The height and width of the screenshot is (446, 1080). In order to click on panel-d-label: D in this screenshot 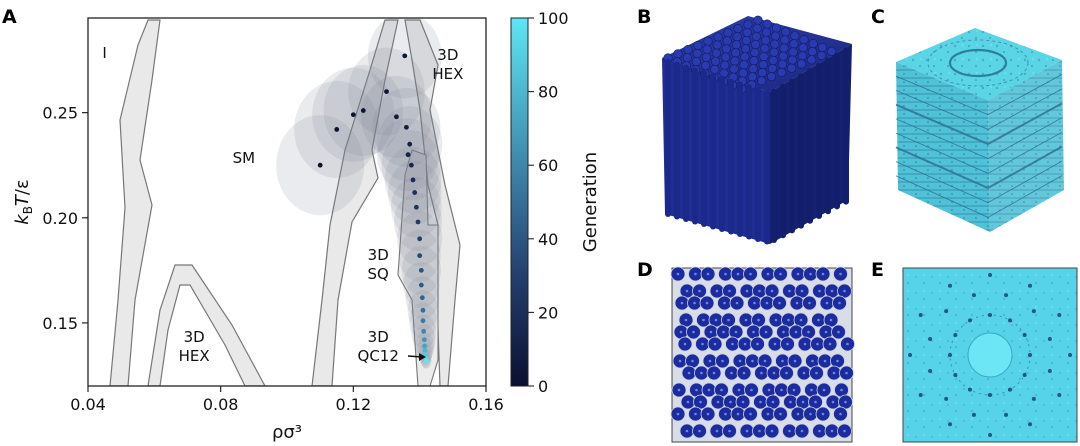, I will do `click(645, 270)`.